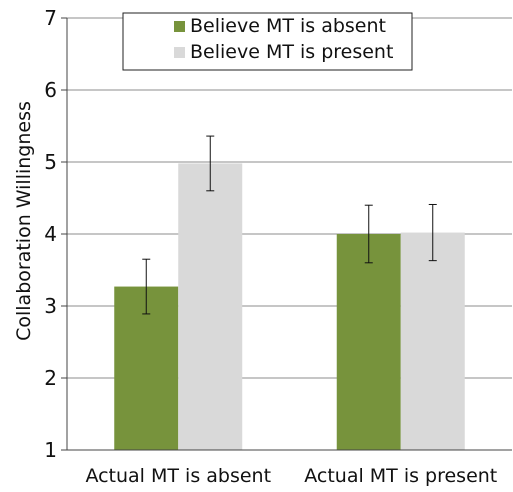  What do you see at coordinates (50, 306) in the screenshot?
I see `y-tick-label: 3` at bounding box center [50, 306].